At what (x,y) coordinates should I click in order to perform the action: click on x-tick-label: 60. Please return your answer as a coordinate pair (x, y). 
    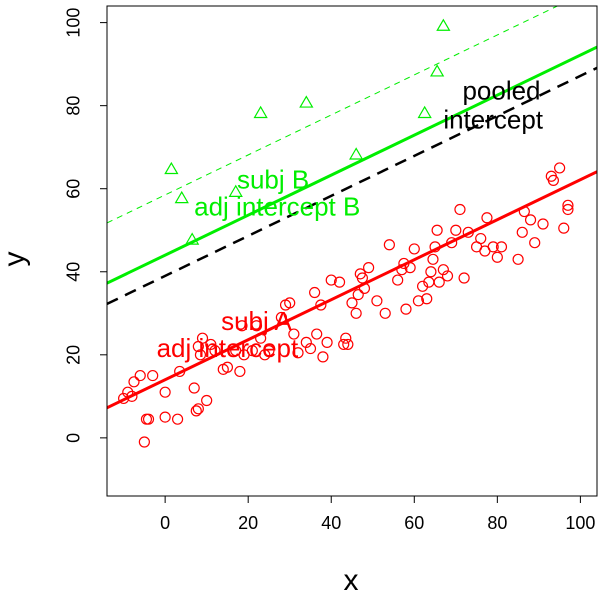
    Looking at the image, I should click on (414, 523).